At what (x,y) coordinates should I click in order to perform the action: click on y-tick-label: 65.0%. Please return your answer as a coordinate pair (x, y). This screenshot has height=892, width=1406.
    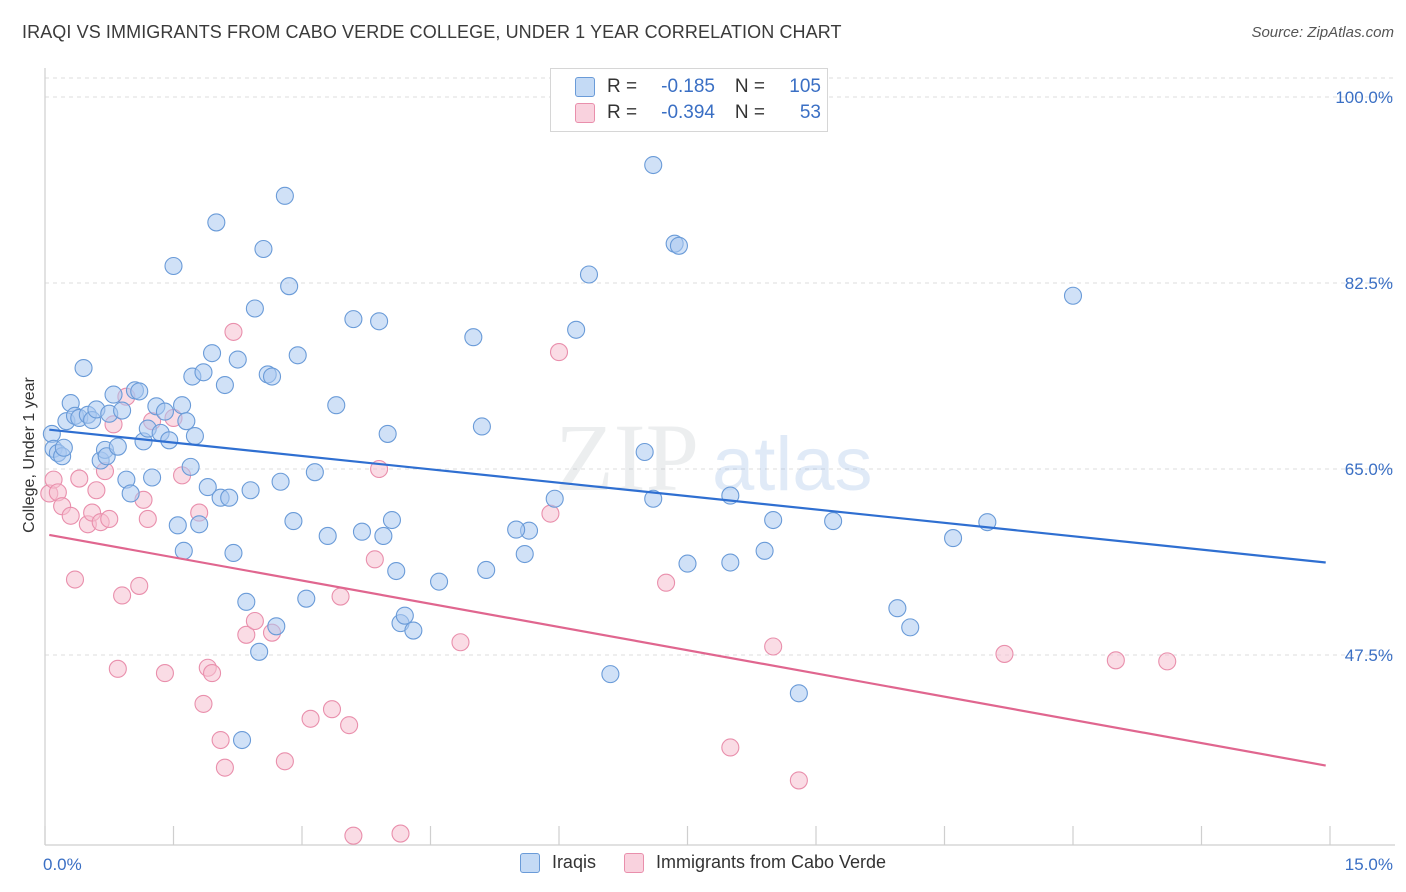
    Looking at the image, I should click on (1369, 469).